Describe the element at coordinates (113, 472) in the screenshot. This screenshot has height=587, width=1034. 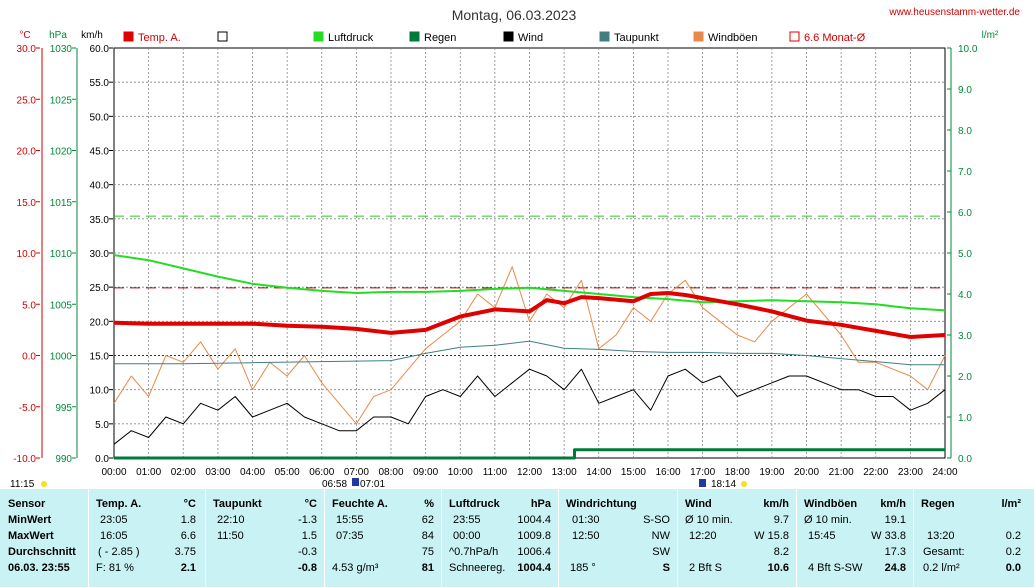
I see `x-tick-label: 00:00` at that location.